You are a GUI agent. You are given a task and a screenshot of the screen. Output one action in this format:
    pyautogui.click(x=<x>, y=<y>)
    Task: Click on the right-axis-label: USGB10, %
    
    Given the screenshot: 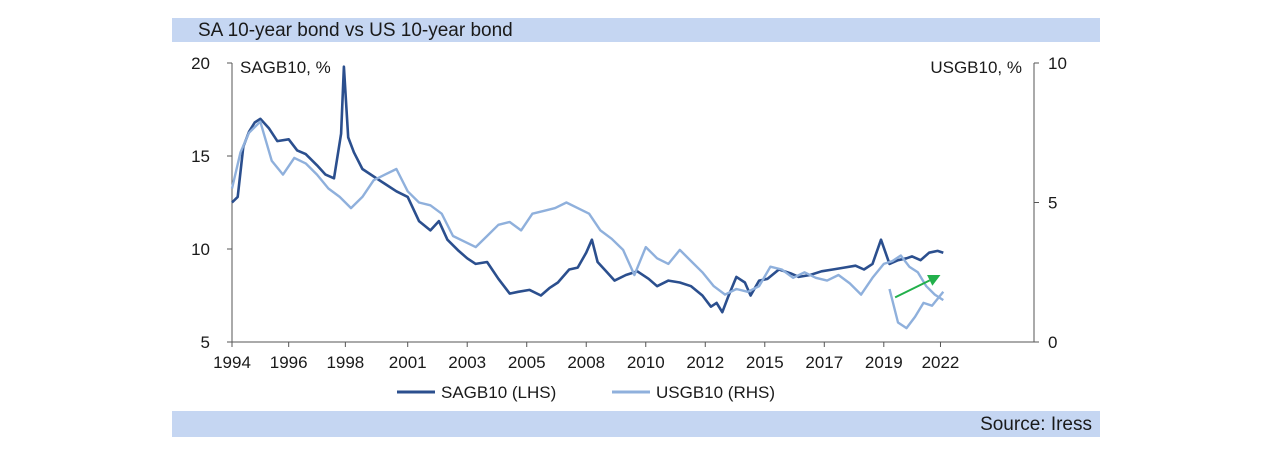 What is the action you would take?
    pyautogui.click(x=976, y=67)
    